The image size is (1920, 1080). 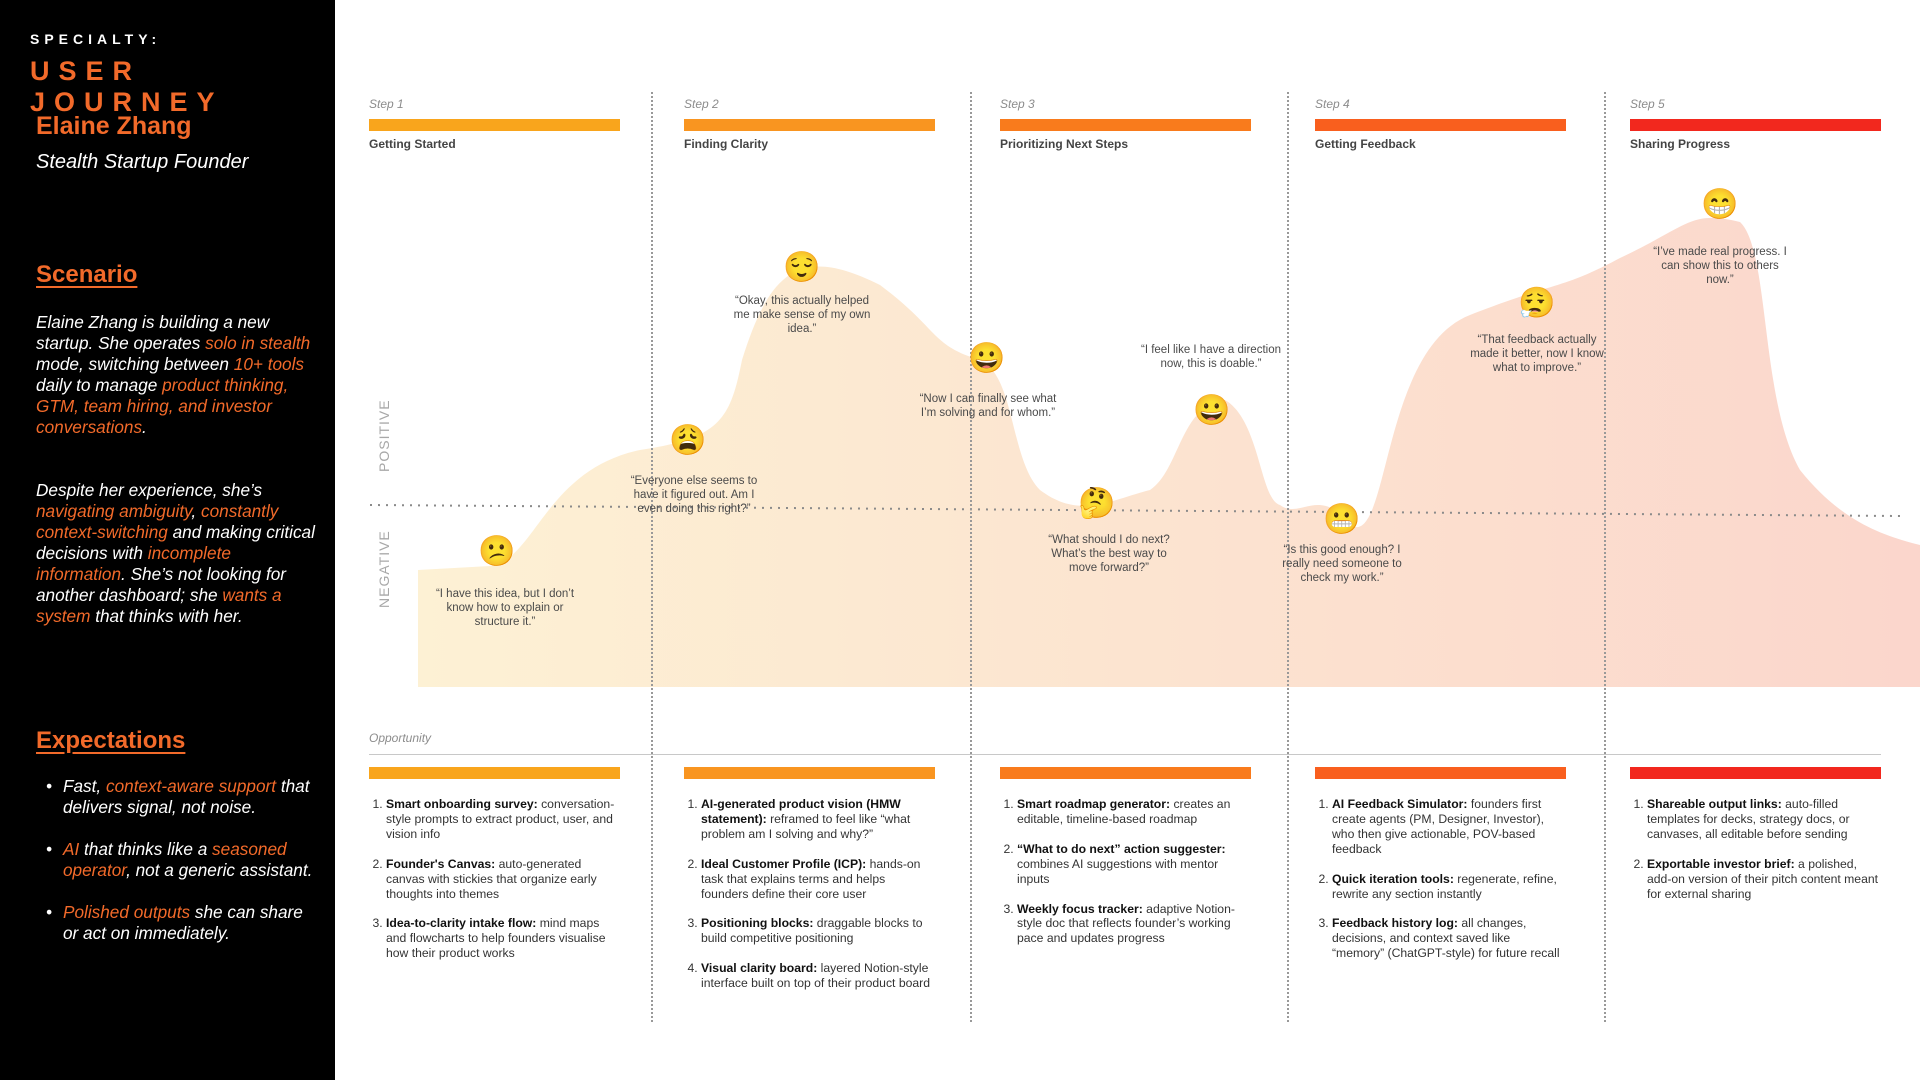 I want to click on body-text: ., so click(x=144, y=427).